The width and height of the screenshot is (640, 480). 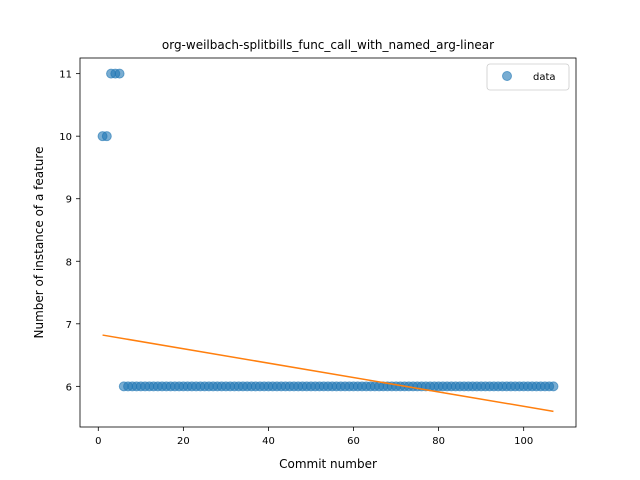 I want to click on x-axis-ticks: 0 20 40 60 80 100, so click(x=314, y=437).